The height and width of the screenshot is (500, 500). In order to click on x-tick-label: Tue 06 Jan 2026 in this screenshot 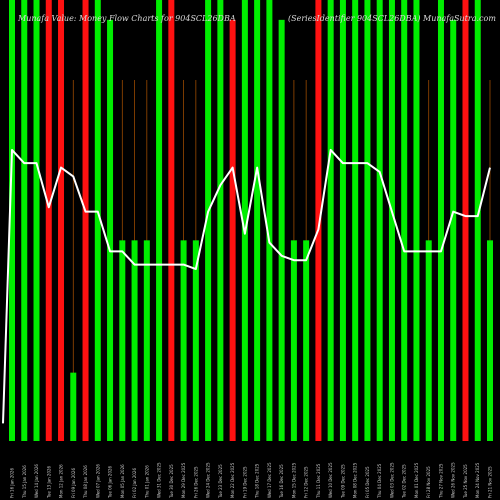, I will do `click(110, 482)`.